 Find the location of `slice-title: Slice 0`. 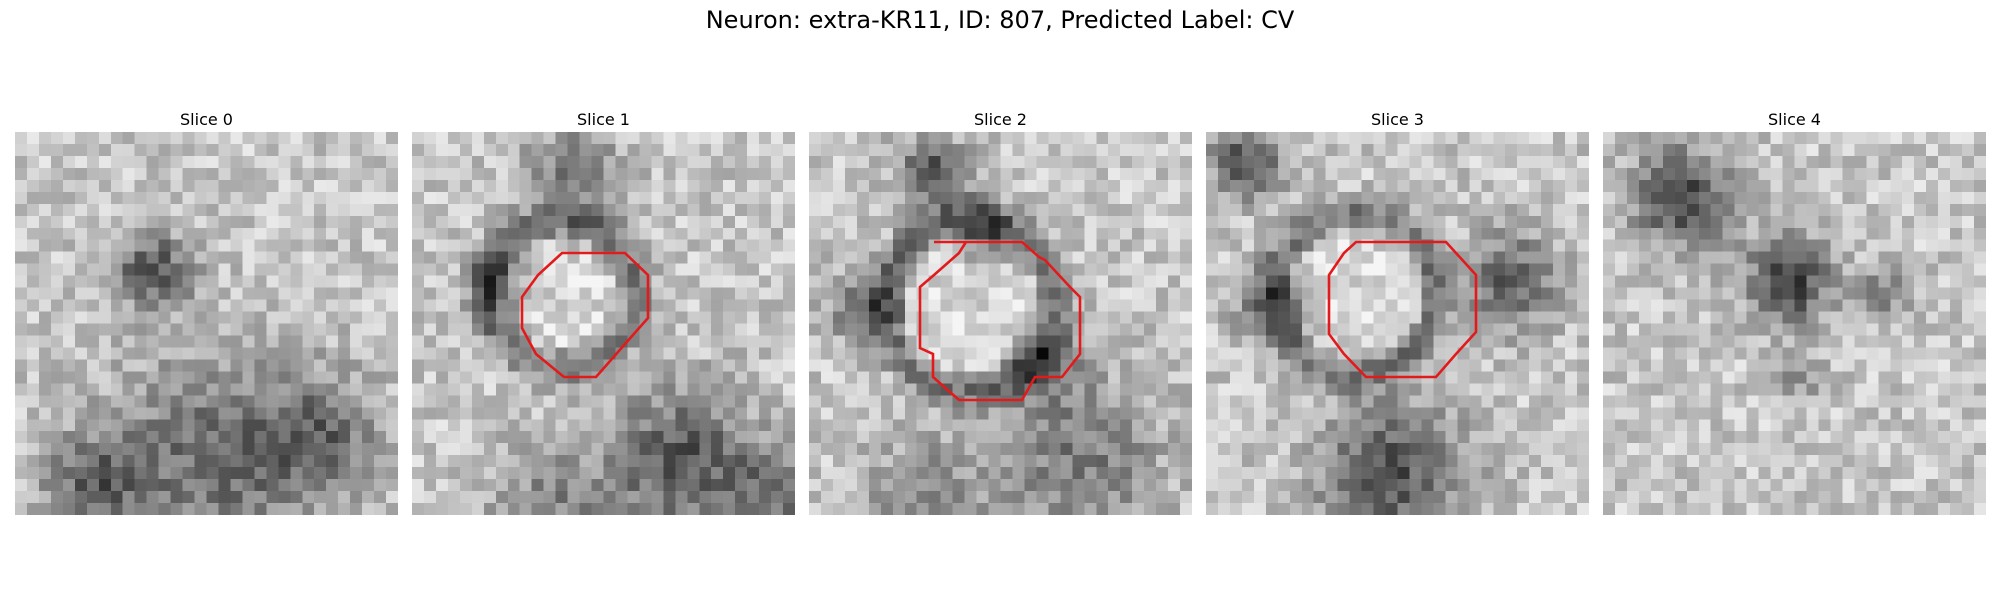

slice-title: Slice 0 is located at coordinates (206, 119).